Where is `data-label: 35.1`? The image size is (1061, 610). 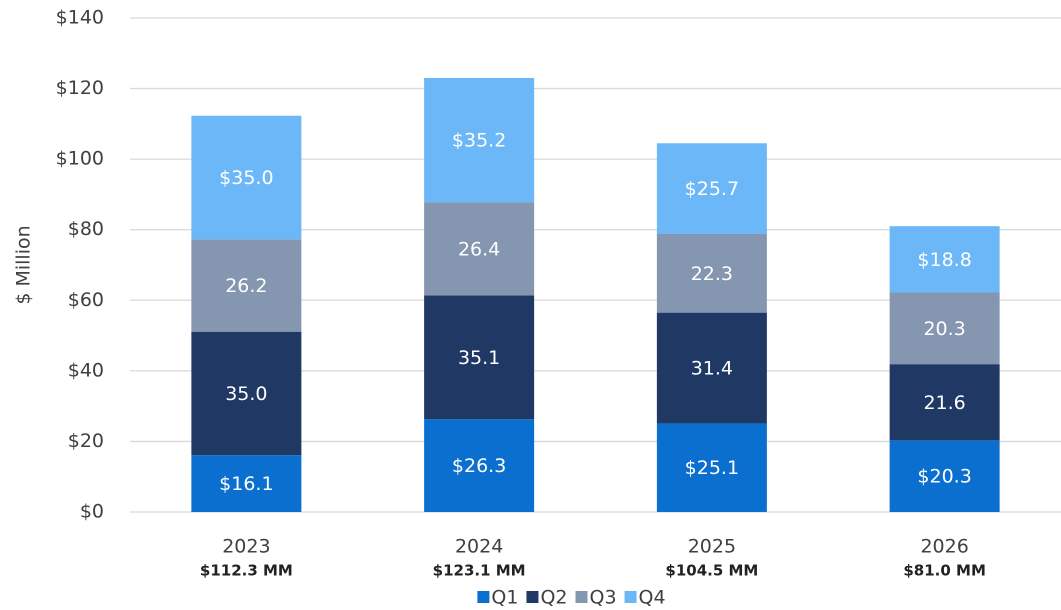 data-label: 35.1 is located at coordinates (479, 358).